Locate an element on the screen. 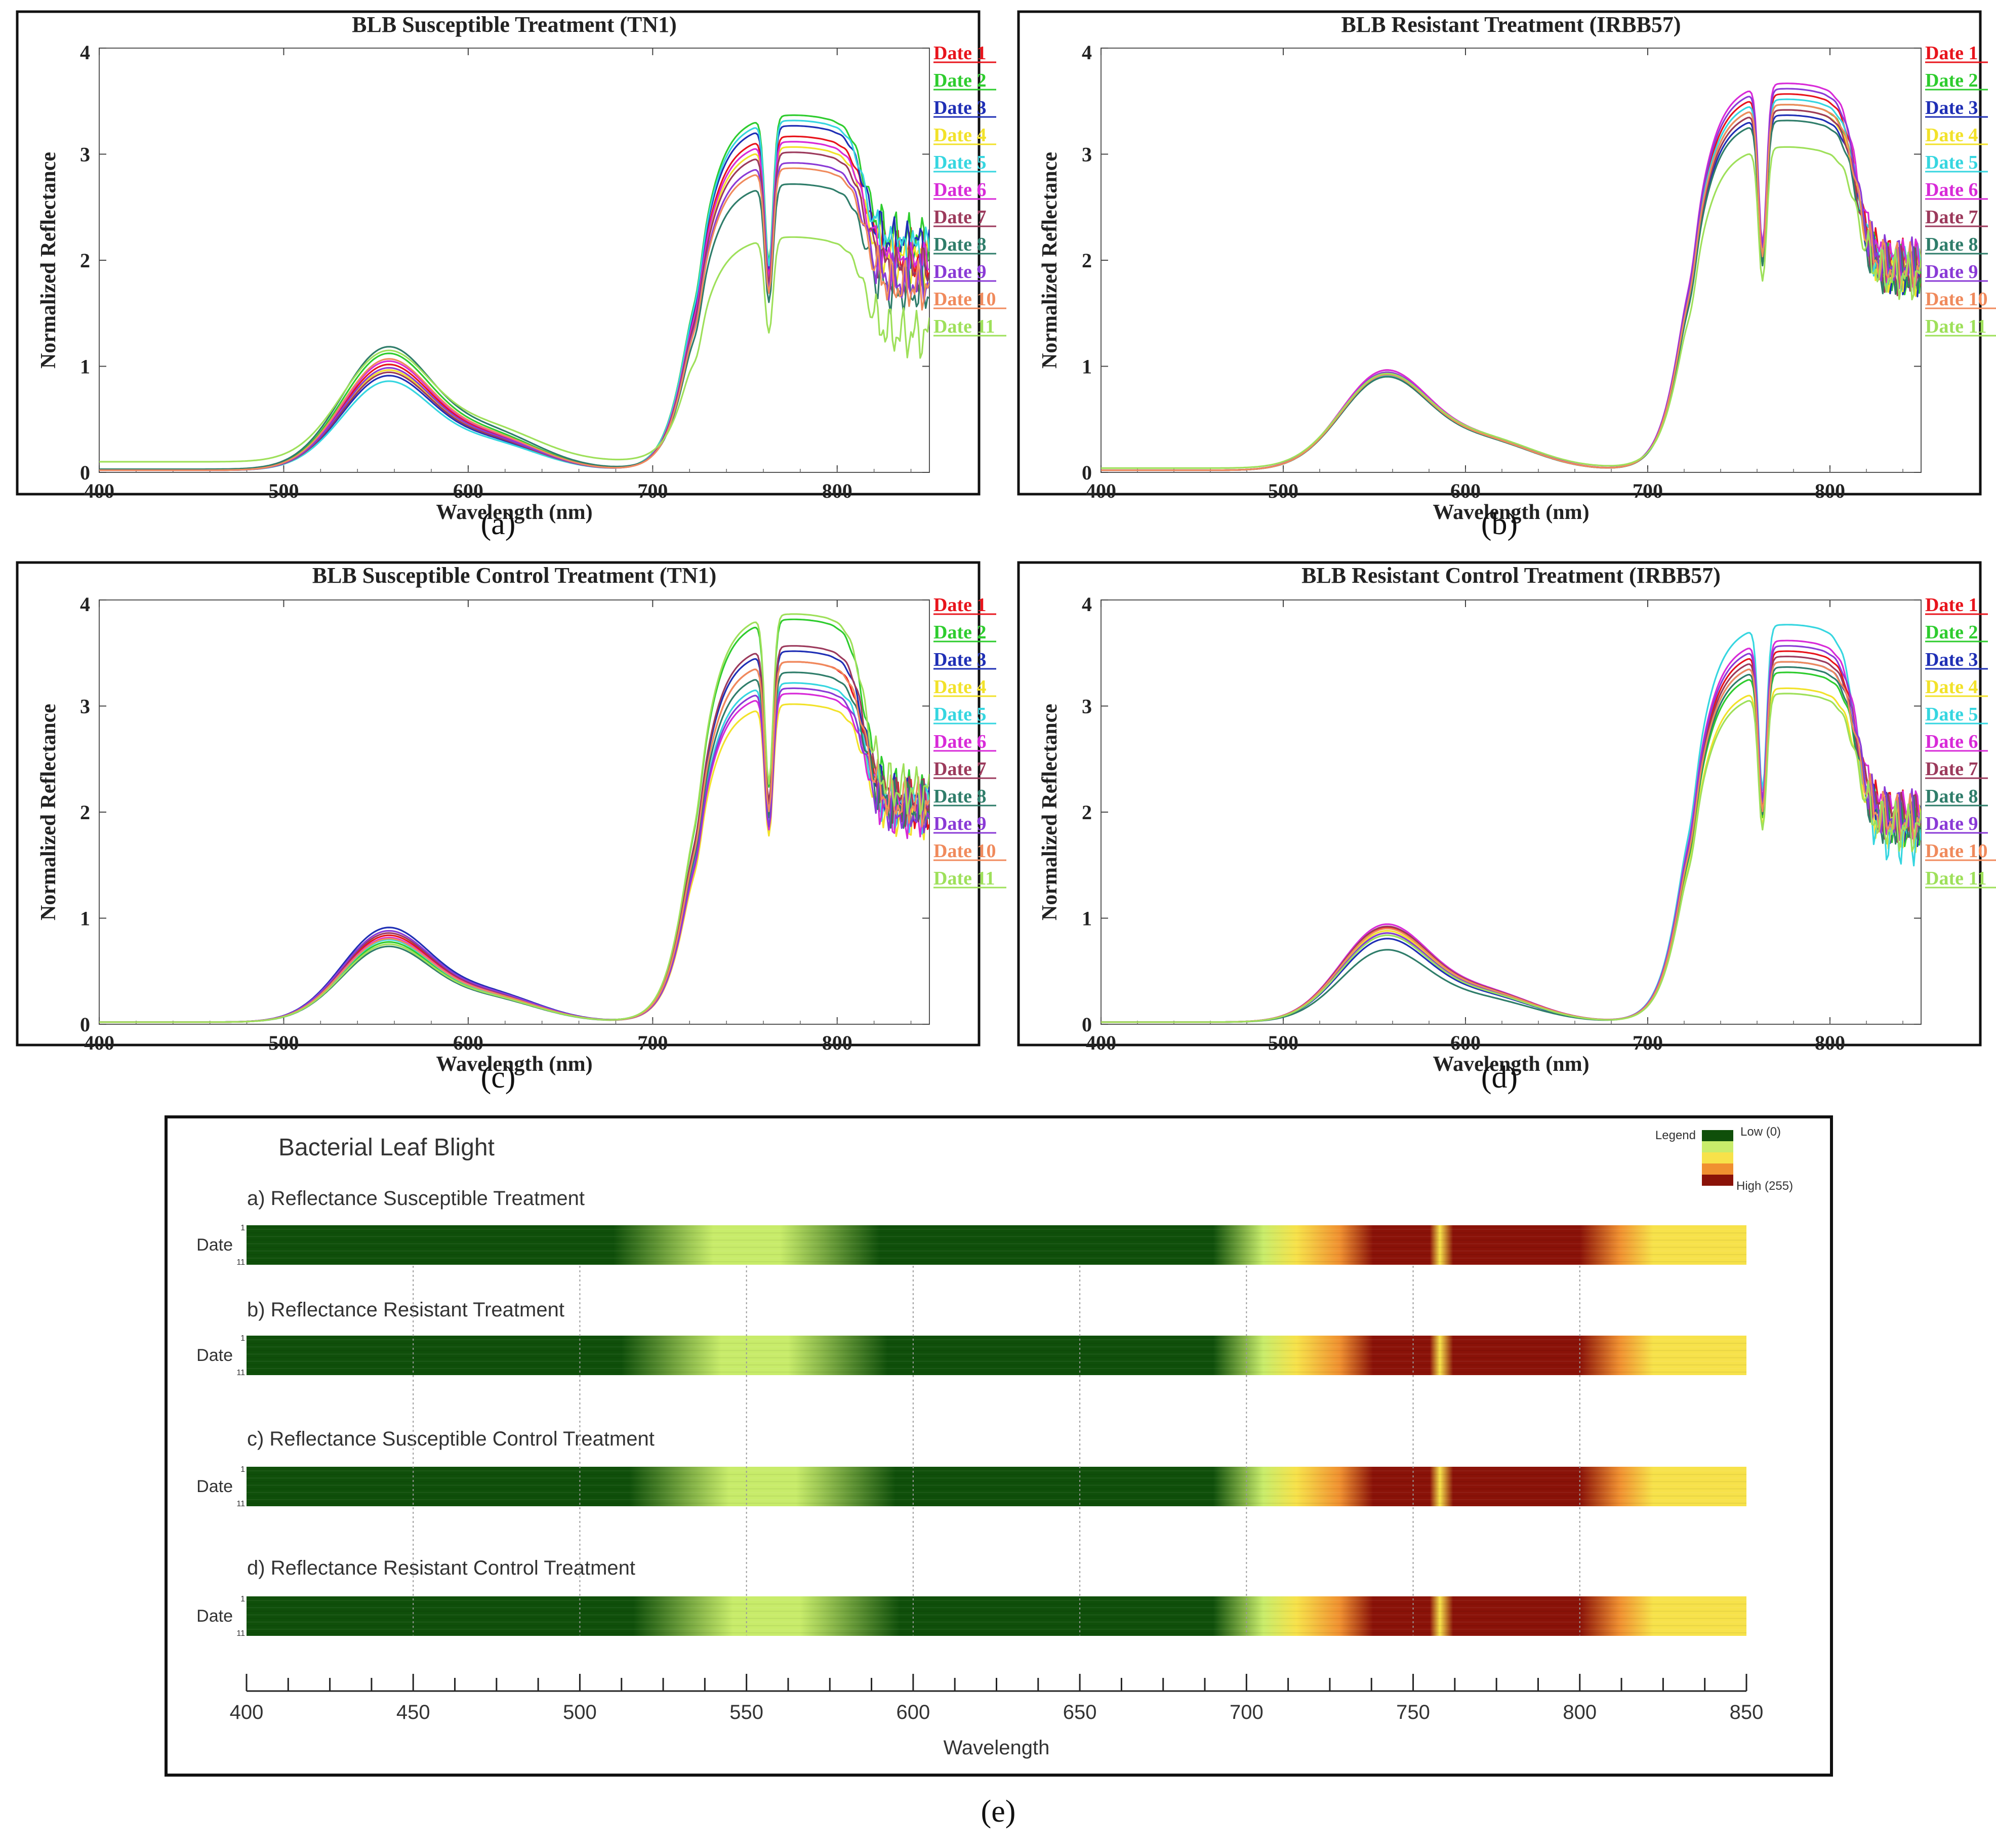 This screenshot has height=1848, width=1996. y-tick-label: 0 is located at coordinates (85, 1024).